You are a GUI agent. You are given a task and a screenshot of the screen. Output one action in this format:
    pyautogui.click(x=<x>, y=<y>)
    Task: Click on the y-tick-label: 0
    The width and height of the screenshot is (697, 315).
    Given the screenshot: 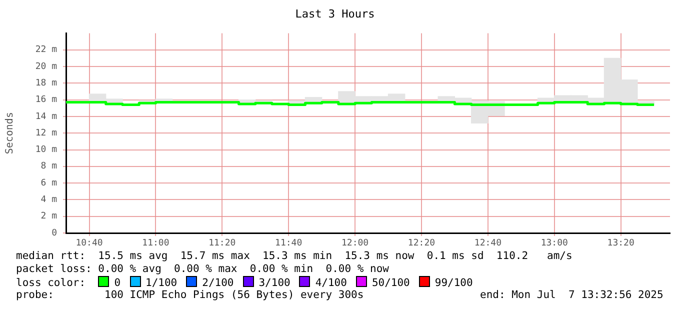 What is the action you would take?
    pyautogui.click(x=54, y=233)
    